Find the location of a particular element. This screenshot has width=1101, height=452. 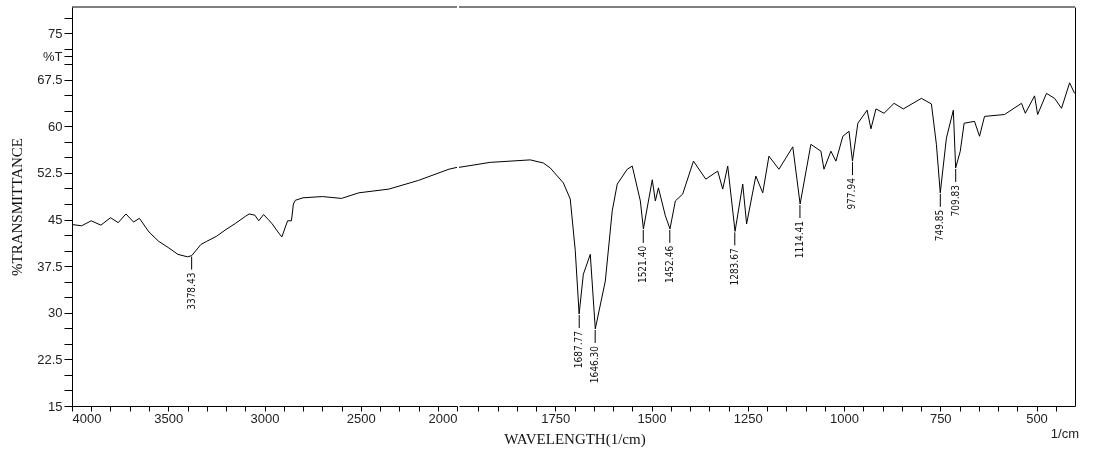

x-tick-label: 750 is located at coordinates (940, 418).